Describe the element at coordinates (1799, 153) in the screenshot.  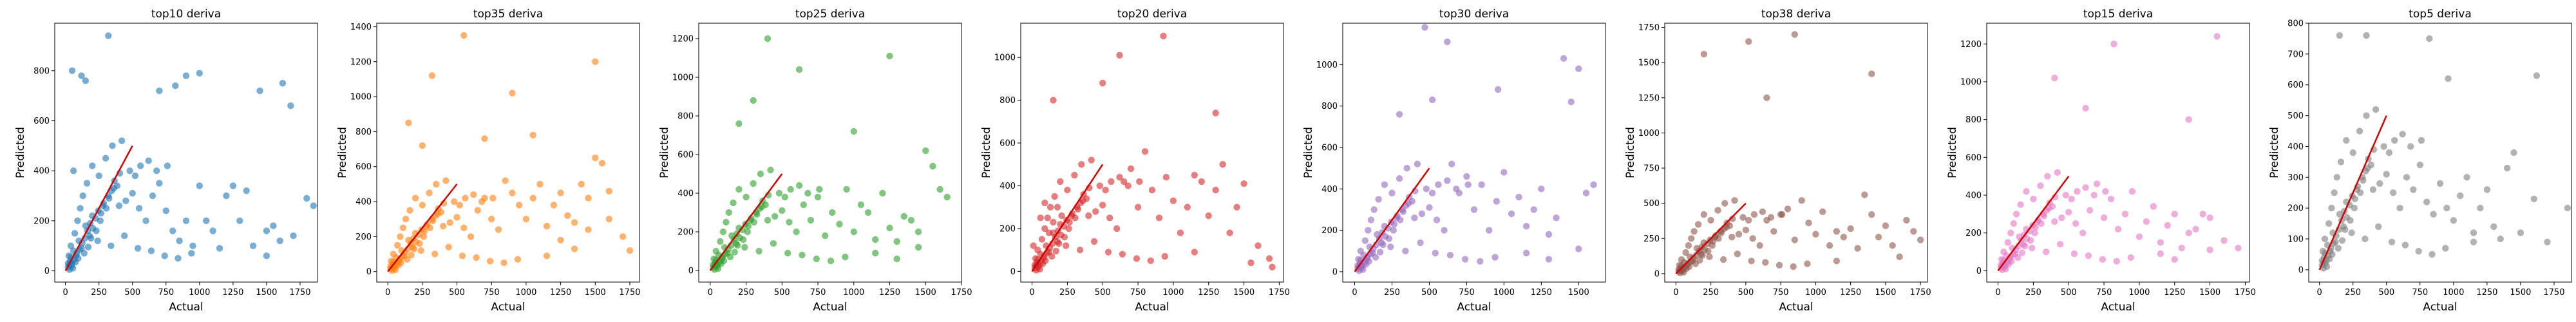
I see `scatter-points` at that location.